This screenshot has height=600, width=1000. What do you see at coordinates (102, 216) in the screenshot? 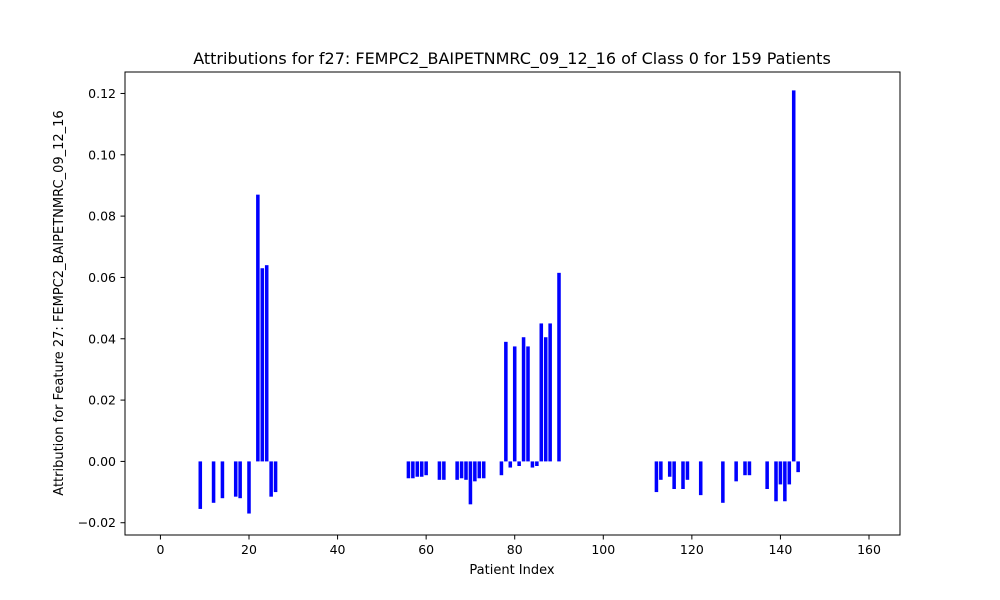
I see `y-tick-label: 0.08` at bounding box center [102, 216].